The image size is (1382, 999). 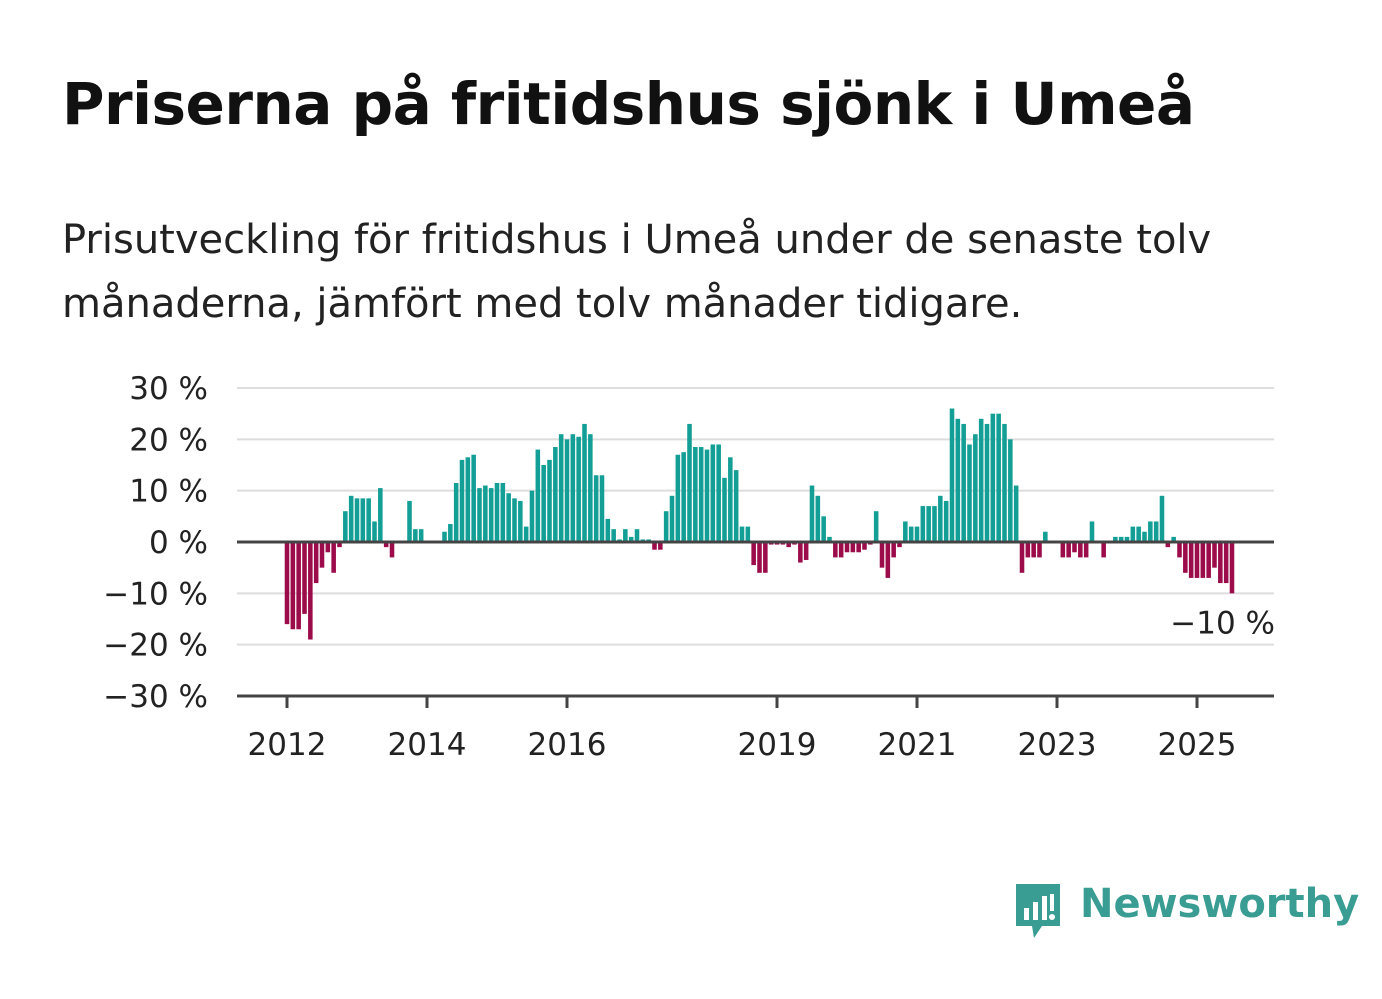 I want to click on x-tick-label-3: 2019, so click(x=777, y=745).